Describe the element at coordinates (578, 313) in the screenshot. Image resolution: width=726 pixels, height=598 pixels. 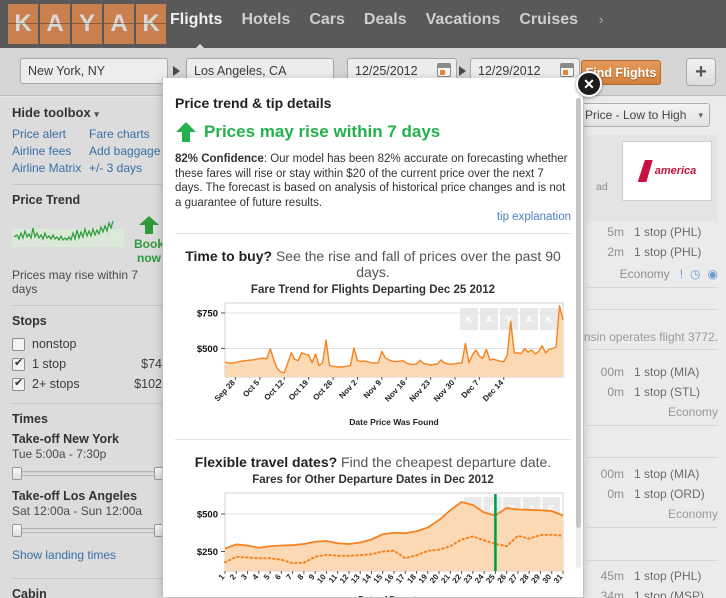
I see `modal-scrollbar-thumb` at that location.